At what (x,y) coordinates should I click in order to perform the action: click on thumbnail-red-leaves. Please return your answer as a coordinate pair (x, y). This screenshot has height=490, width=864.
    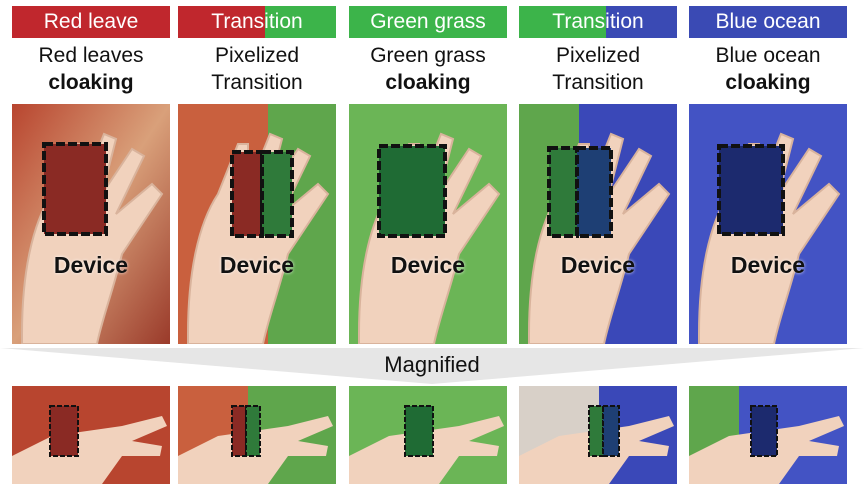
    Looking at the image, I should click on (91, 435).